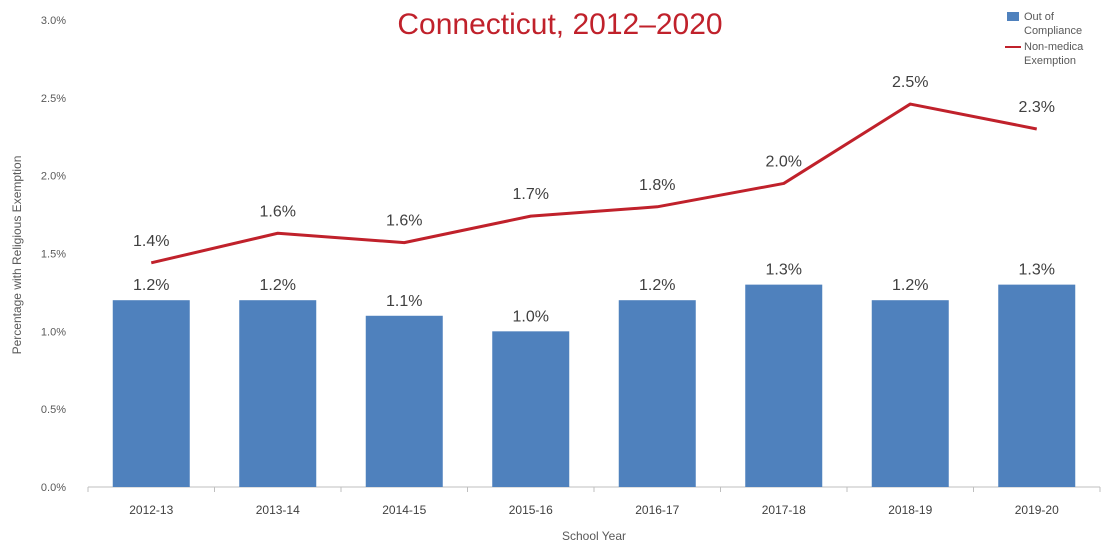 The width and height of the screenshot is (1103, 544). Describe the element at coordinates (1037, 510) in the screenshot. I see `x-tick-label: 2019-20` at that location.